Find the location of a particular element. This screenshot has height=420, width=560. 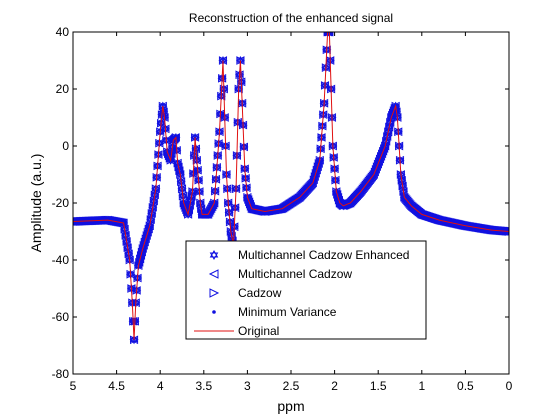

y-tick-label: 40 is located at coordinates (63, 32).